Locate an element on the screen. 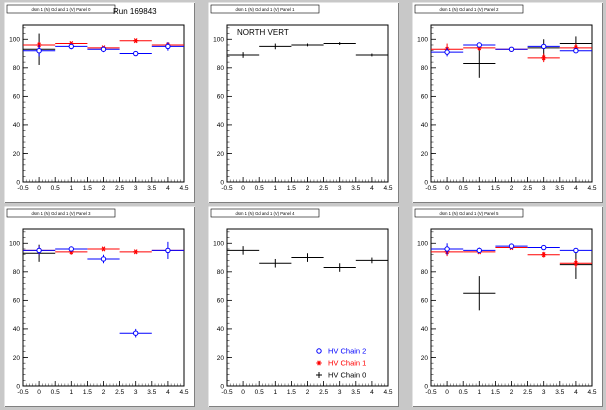  plot-annotation: Run 169843 is located at coordinates (135, 11).